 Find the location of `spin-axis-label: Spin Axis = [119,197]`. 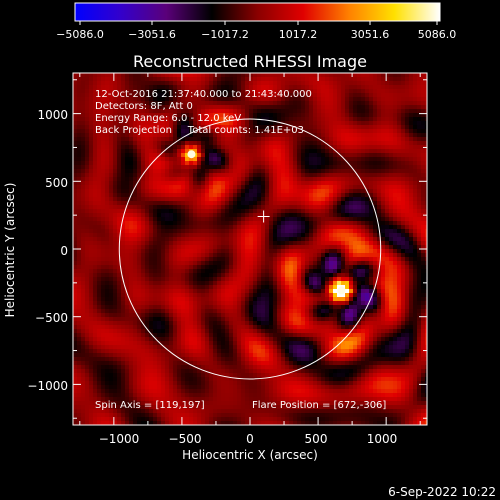

spin-axis-label: Spin Axis = [119,197] is located at coordinates (150, 405).